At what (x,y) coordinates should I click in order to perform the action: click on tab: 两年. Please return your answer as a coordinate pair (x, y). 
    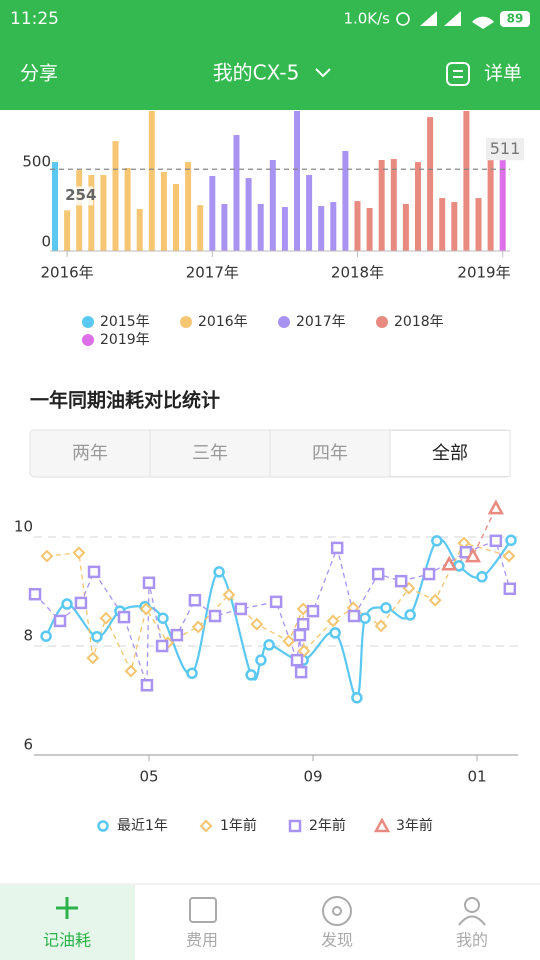
    Looking at the image, I should click on (90, 453).